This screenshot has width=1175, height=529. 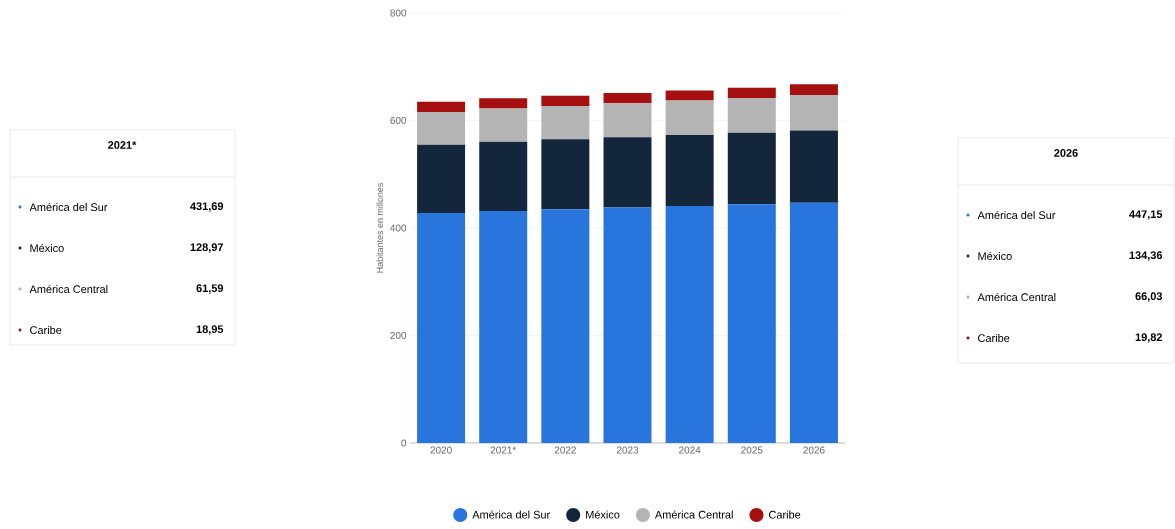 What do you see at coordinates (814, 450) in the screenshot?
I see `x-tick-label: 2026` at bounding box center [814, 450].